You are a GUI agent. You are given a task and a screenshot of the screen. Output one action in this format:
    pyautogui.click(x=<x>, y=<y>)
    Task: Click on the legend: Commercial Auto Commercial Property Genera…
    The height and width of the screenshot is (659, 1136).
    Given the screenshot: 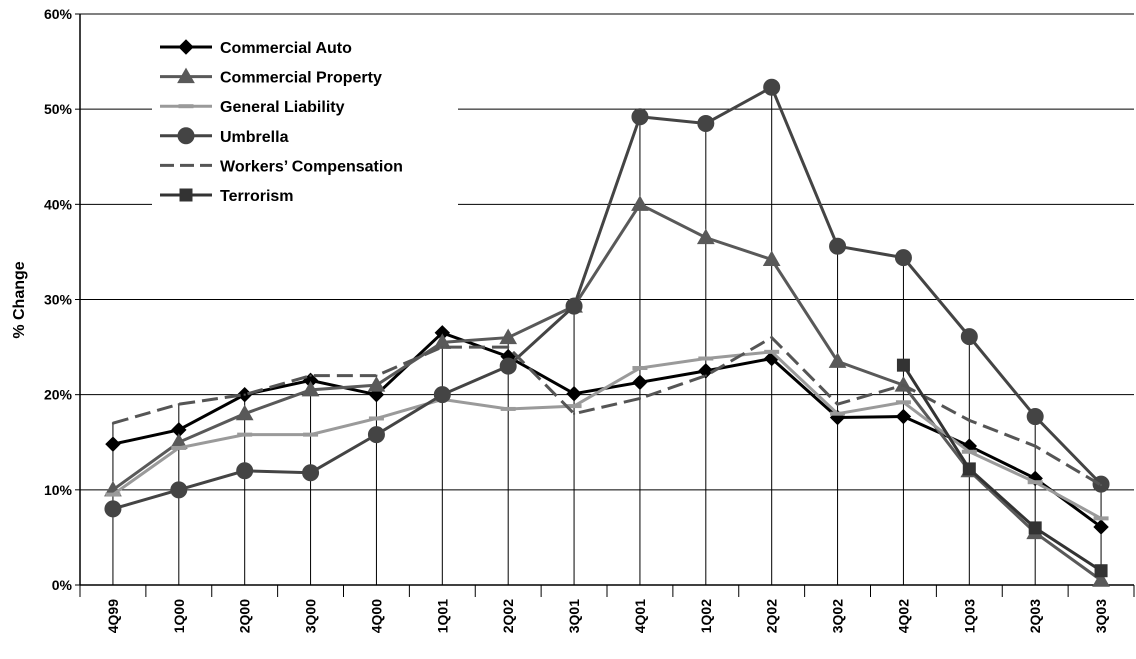 What is the action you would take?
    pyautogui.click(x=305, y=120)
    